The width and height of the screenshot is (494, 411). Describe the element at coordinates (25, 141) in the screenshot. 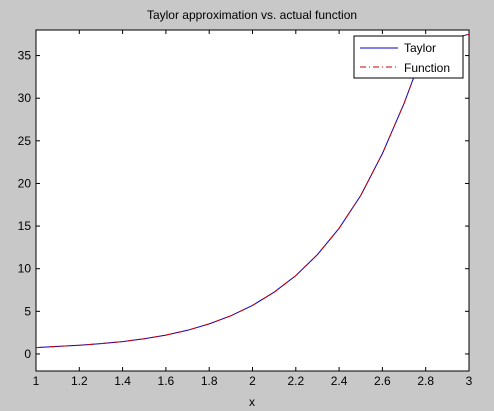

I see `y-tick-label: 25` at that location.